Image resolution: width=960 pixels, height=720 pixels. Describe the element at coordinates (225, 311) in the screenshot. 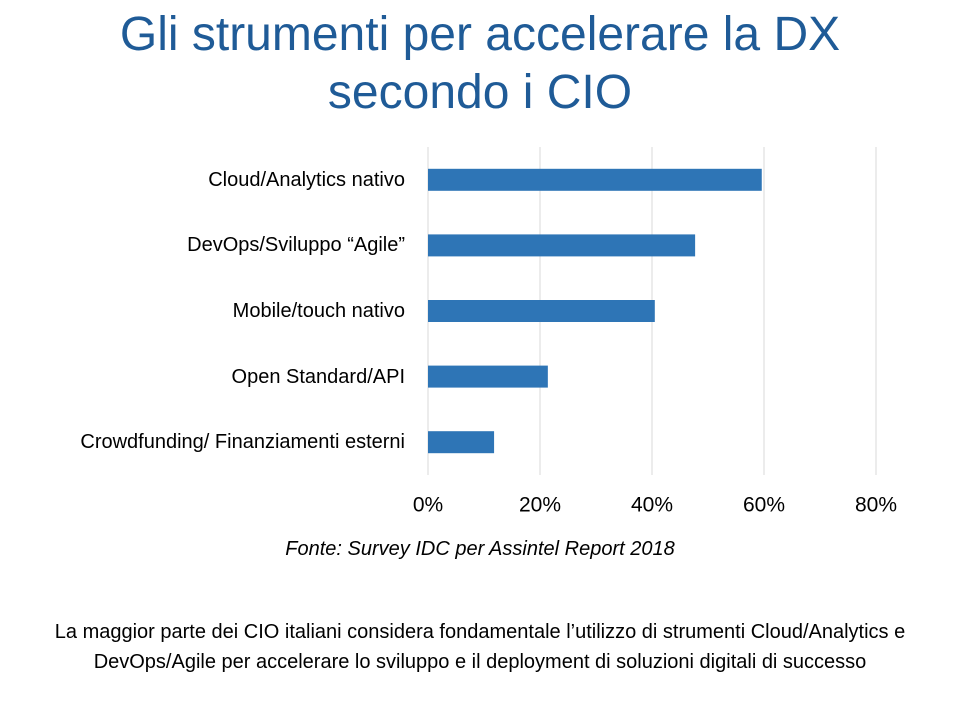

I see `category-label-box: Mobile/touch nativo` at that location.